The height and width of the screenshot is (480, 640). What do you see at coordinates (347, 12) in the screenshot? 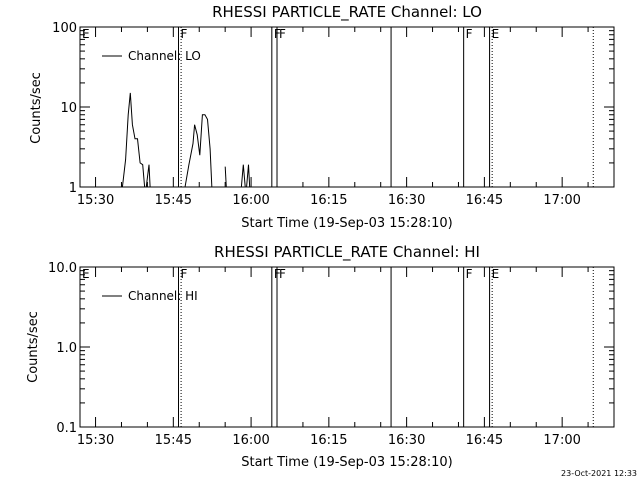
I see `lo-chart-title: RHESSI PARTICLE_RATE Channel: LO` at bounding box center [347, 12].